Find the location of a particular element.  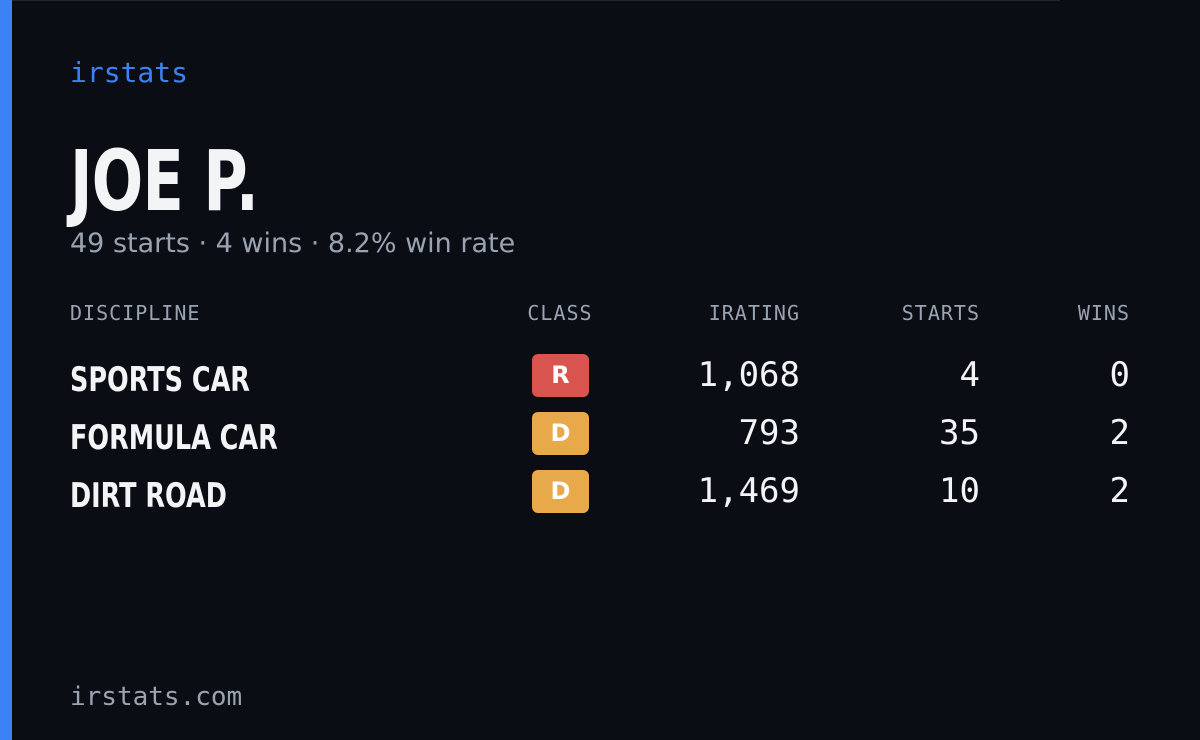

discipline: DIRT ROAD is located at coordinates (148, 496).